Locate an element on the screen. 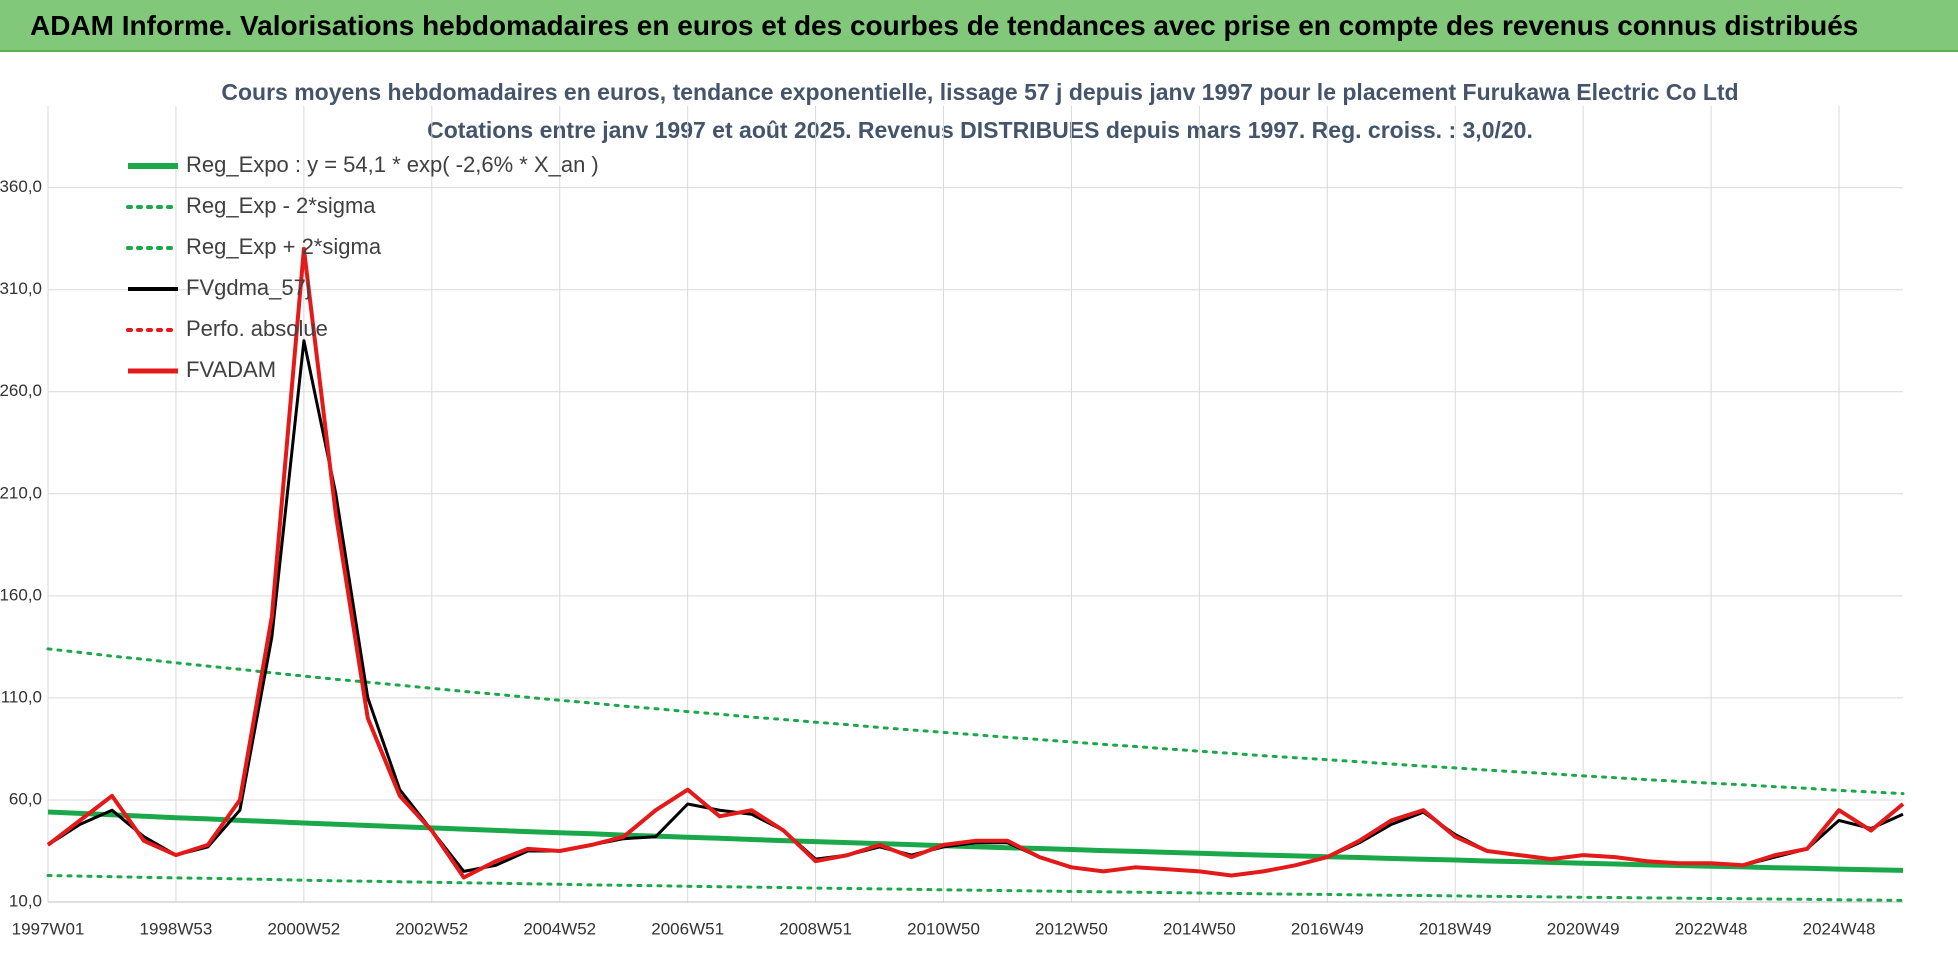 This screenshot has width=1958, height=978. y-tick-label: 310,0 is located at coordinates (21, 288).